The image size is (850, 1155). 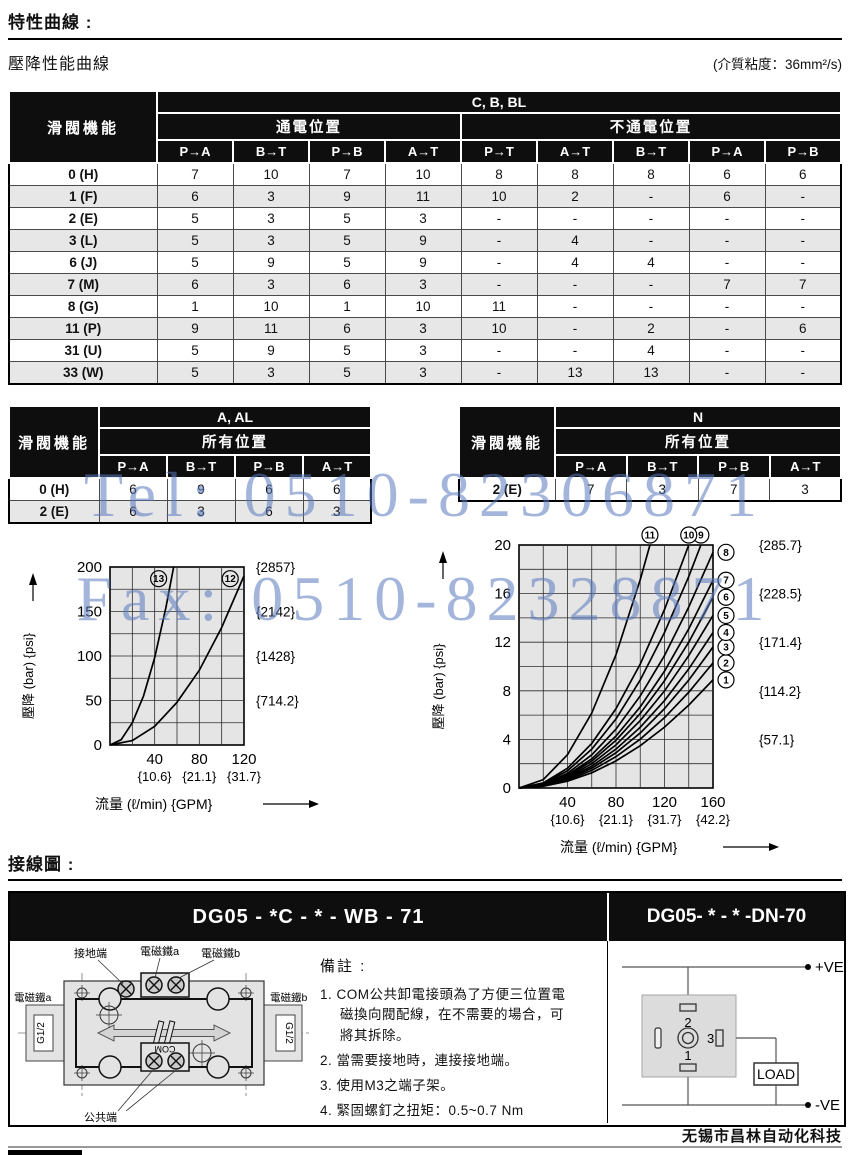 What do you see at coordinates (777, 64) in the screenshot?
I see `viscosity-note: (介質粘度：36mm²/s)` at bounding box center [777, 64].